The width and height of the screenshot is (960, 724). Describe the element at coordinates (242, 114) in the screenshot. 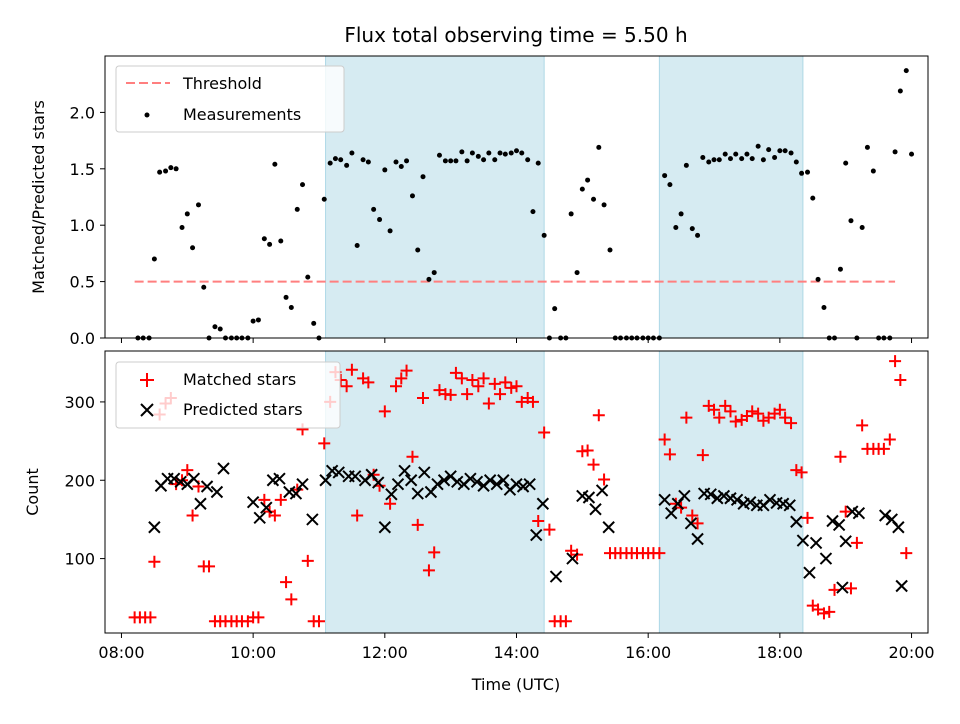

I see `measurements-legend-label: Measurements` at that location.